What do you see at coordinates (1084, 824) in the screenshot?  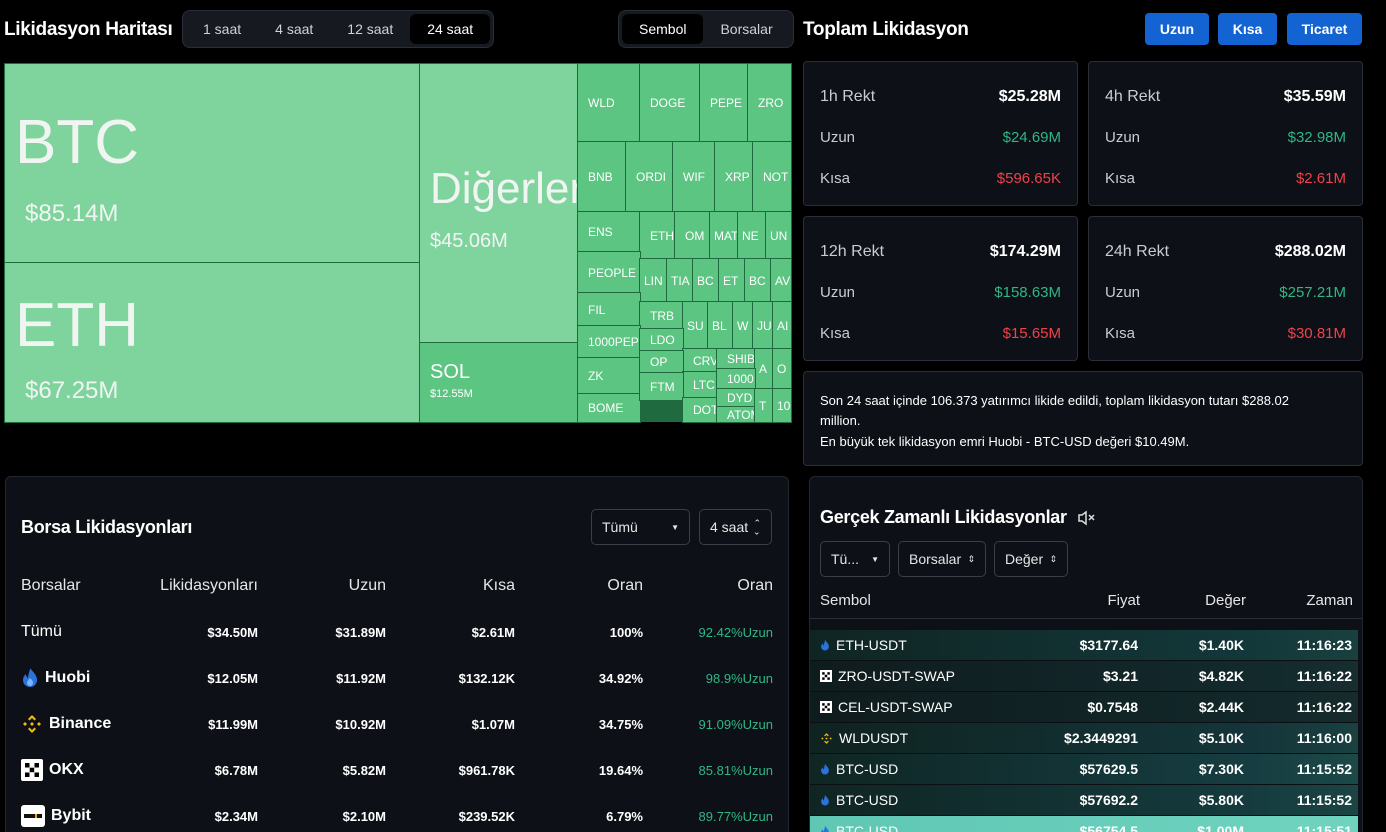 I see `realtime-row: BTC-USD $56754.5 $1.00M 11:15:51` at bounding box center [1084, 824].